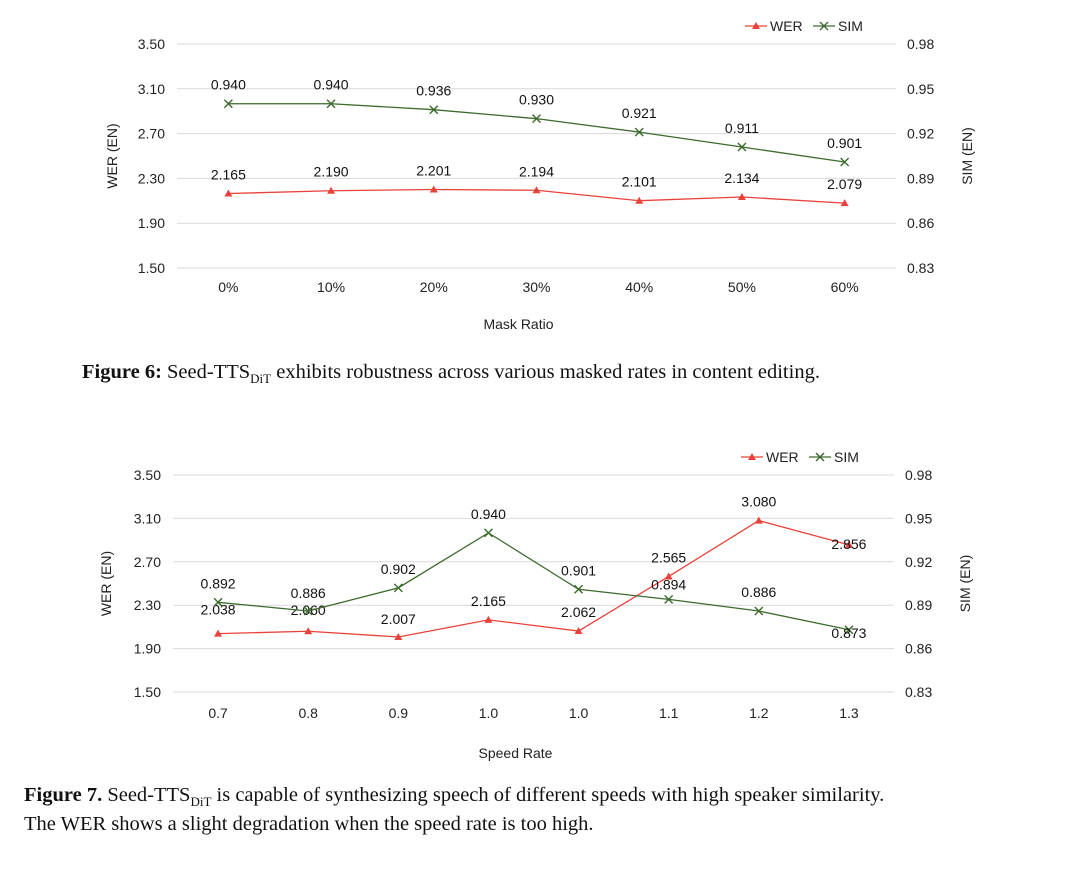 The image size is (1080, 878). I want to click on data-label-sim: 0.902, so click(398, 569).